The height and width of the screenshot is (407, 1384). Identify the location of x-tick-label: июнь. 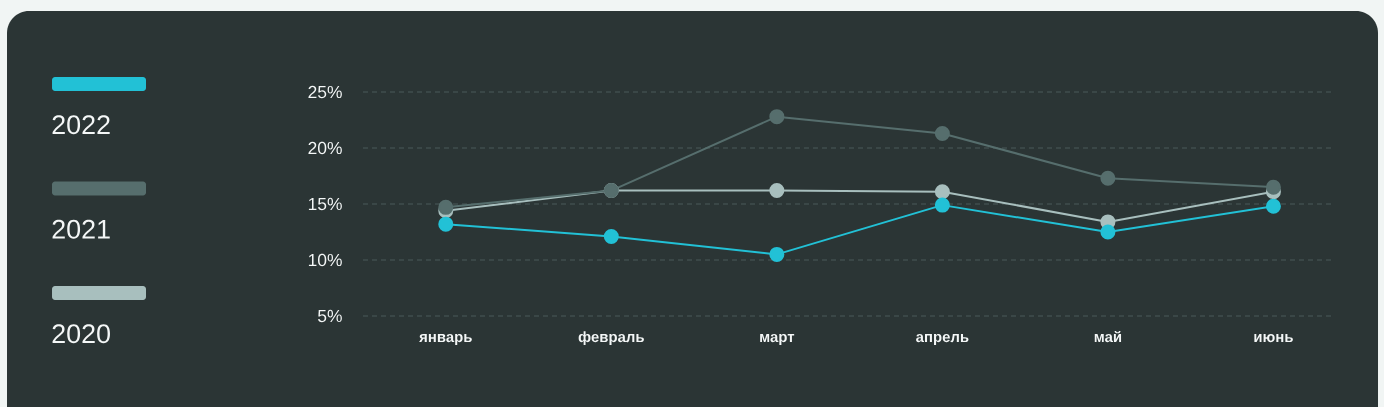
(1273, 338).